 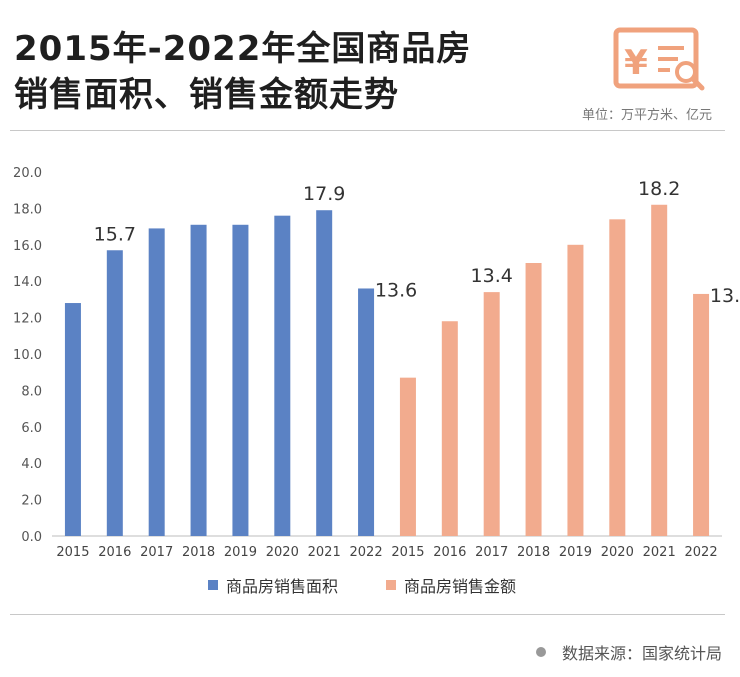 What do you see at coordinates (492, 276) in the screenshot?
I see `data-label: 13.4` at bounding box center [492, 276].